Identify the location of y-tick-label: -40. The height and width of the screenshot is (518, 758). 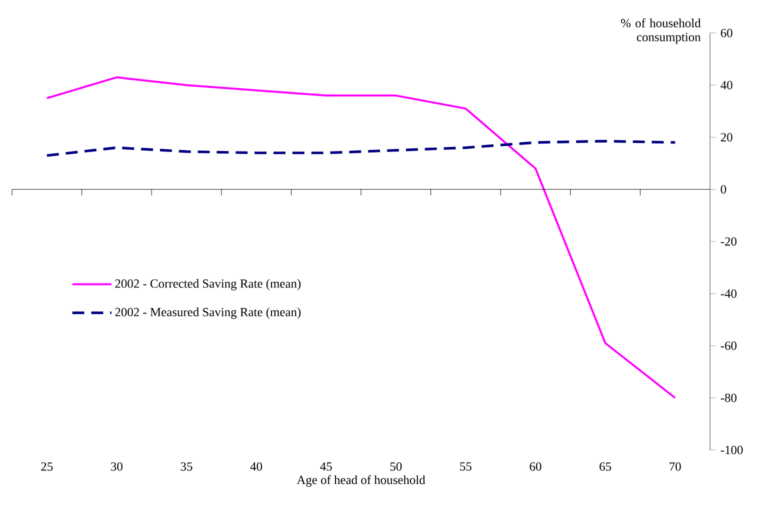
(728, 293).